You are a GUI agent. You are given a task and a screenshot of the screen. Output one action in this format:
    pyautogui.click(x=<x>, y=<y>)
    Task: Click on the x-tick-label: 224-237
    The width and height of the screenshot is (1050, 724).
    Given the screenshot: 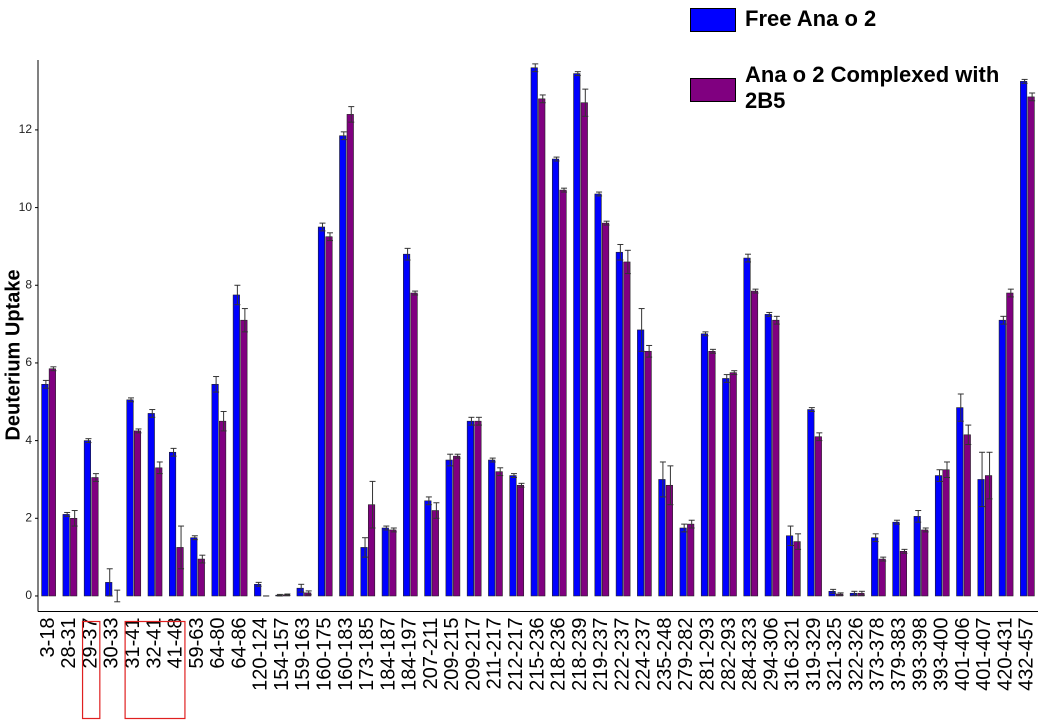 What is the action you would take?
    pyautogui.click(x=644, y=654)
    